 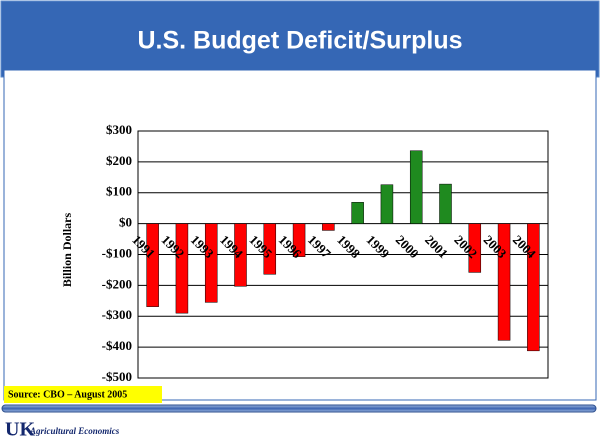 I want to click on y-axis-title: Billion Dollars, so click(x=67, y=249).